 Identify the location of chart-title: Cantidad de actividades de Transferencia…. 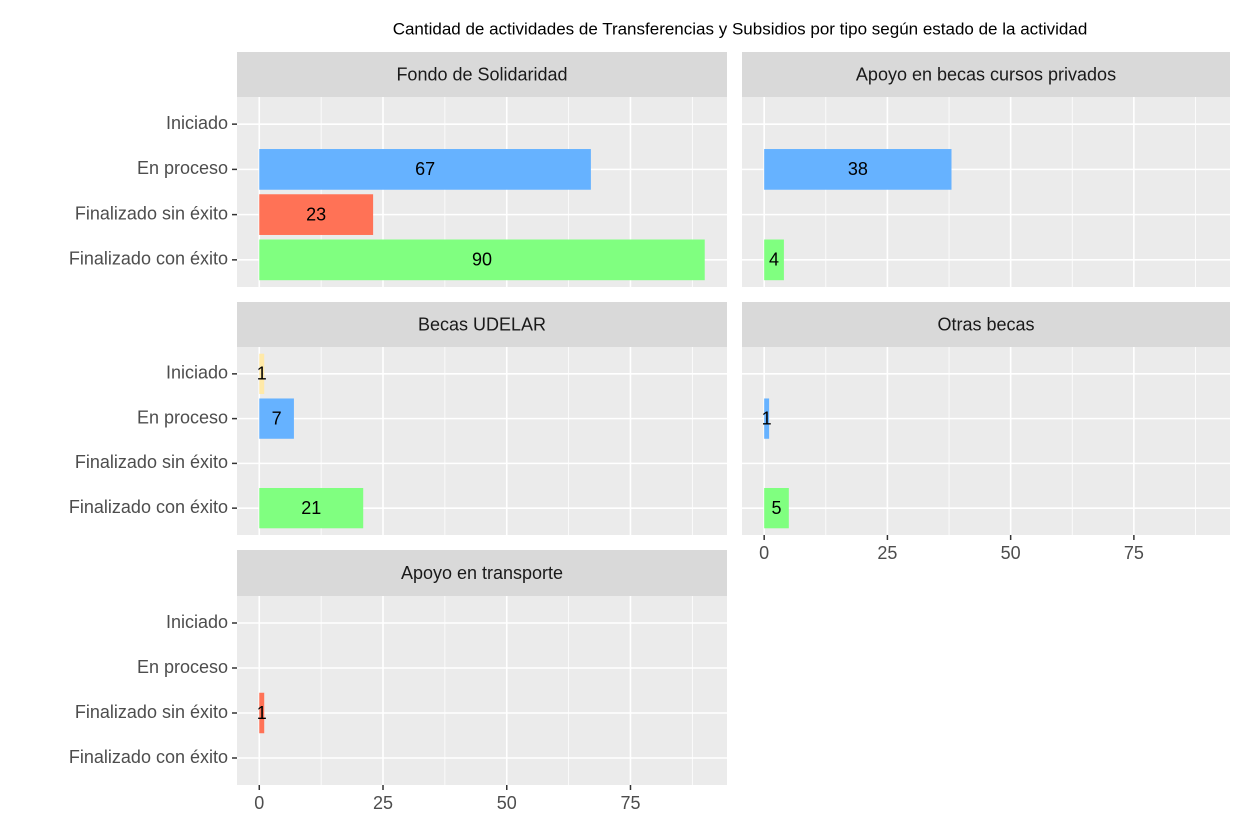
(740, 28).